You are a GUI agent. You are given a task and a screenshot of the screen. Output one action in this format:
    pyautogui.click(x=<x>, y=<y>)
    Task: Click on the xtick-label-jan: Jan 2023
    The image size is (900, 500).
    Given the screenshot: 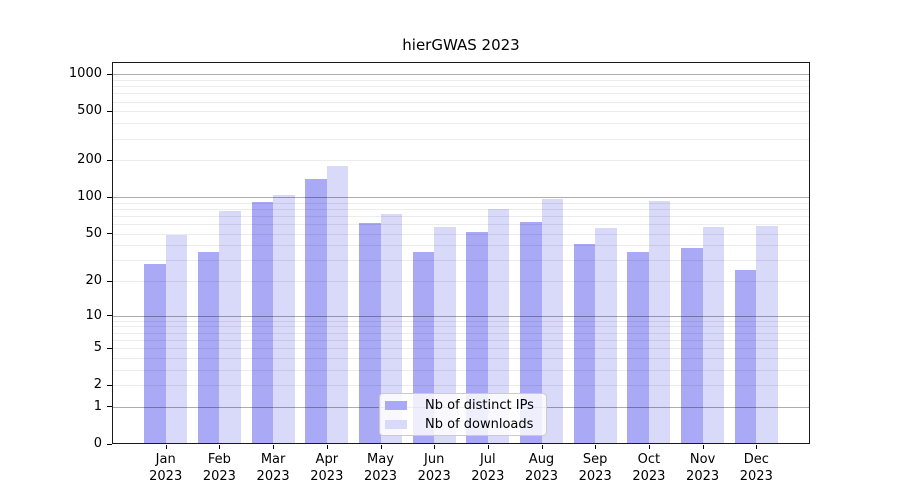 What is the action you would take?
    pyautogui.click(x=166, y=468)
    